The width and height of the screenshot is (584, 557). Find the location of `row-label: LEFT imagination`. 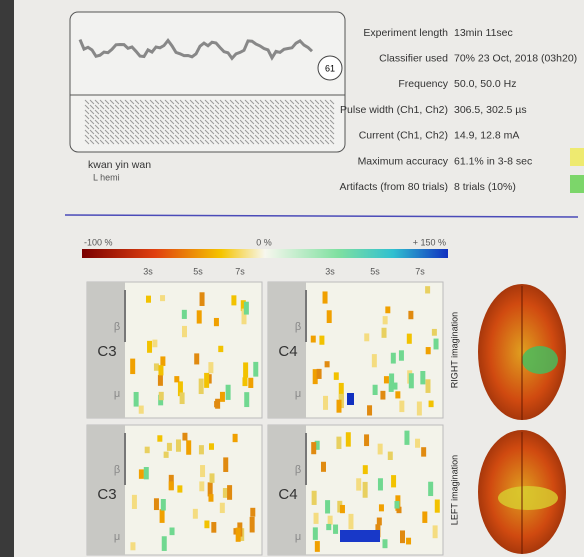

row-label: LEFT imagination is located at coordinates (454, 490).